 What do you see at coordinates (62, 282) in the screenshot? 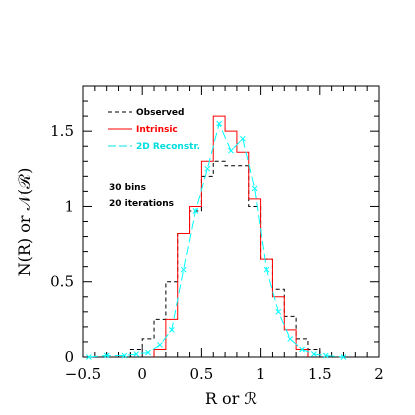
I see `y-tick-label: 0.5` at bounding box center [62, 282].